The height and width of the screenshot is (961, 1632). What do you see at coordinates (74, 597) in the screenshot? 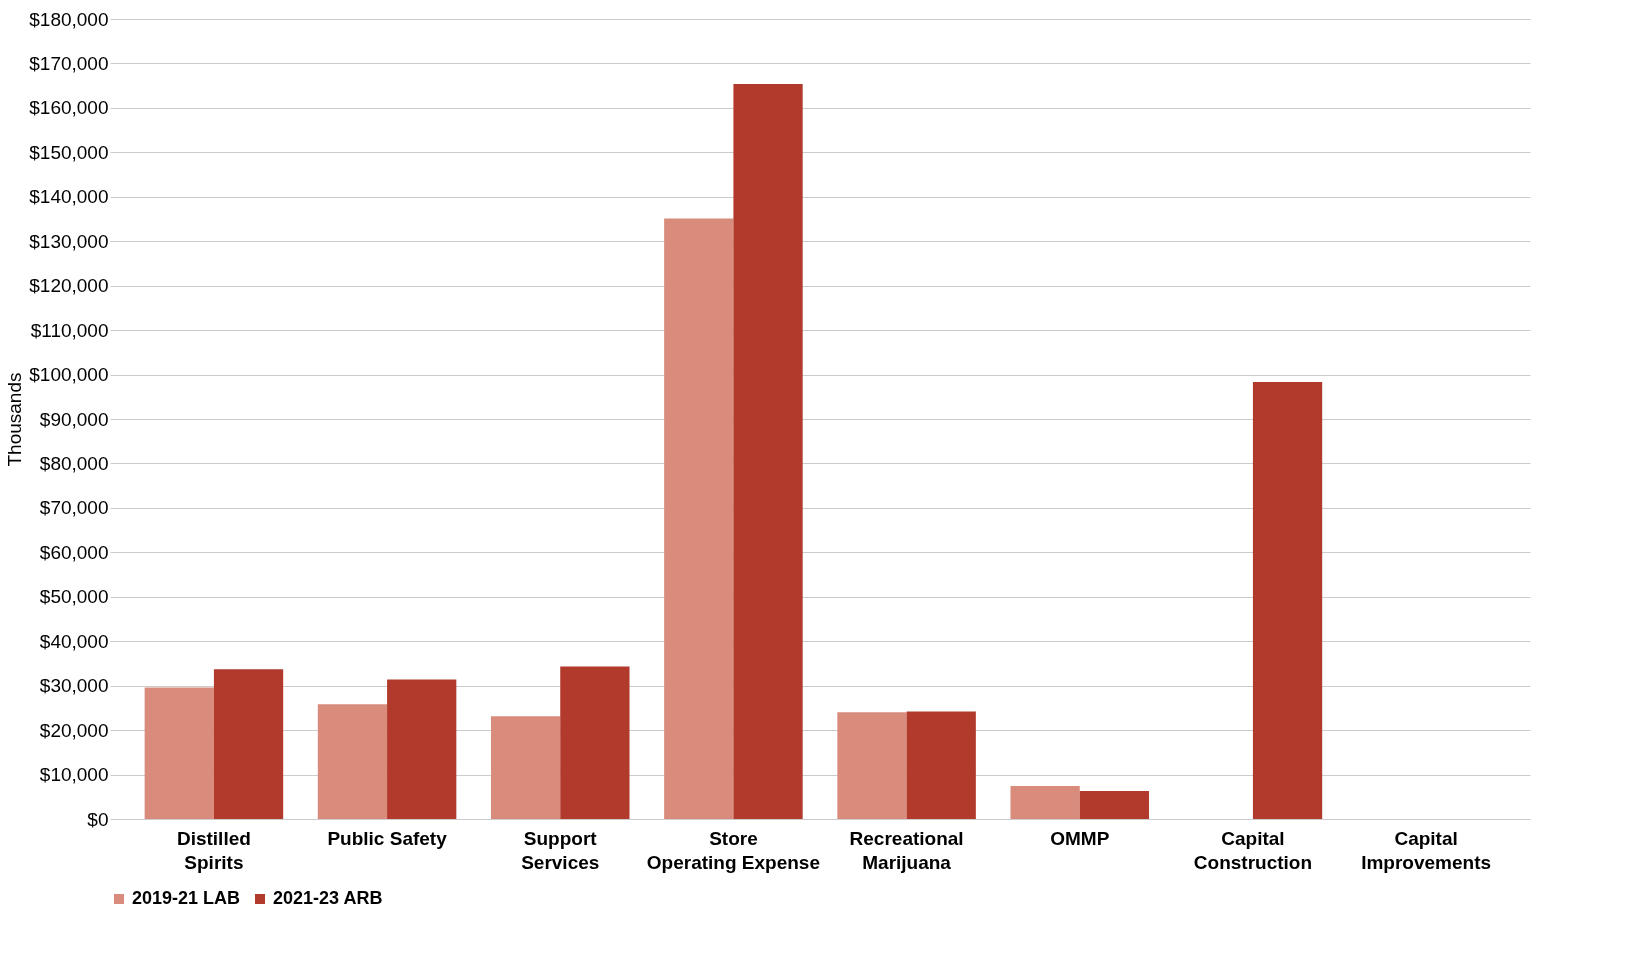
I see `y-tick-label: $50,000` at bounding box center [74, 597].